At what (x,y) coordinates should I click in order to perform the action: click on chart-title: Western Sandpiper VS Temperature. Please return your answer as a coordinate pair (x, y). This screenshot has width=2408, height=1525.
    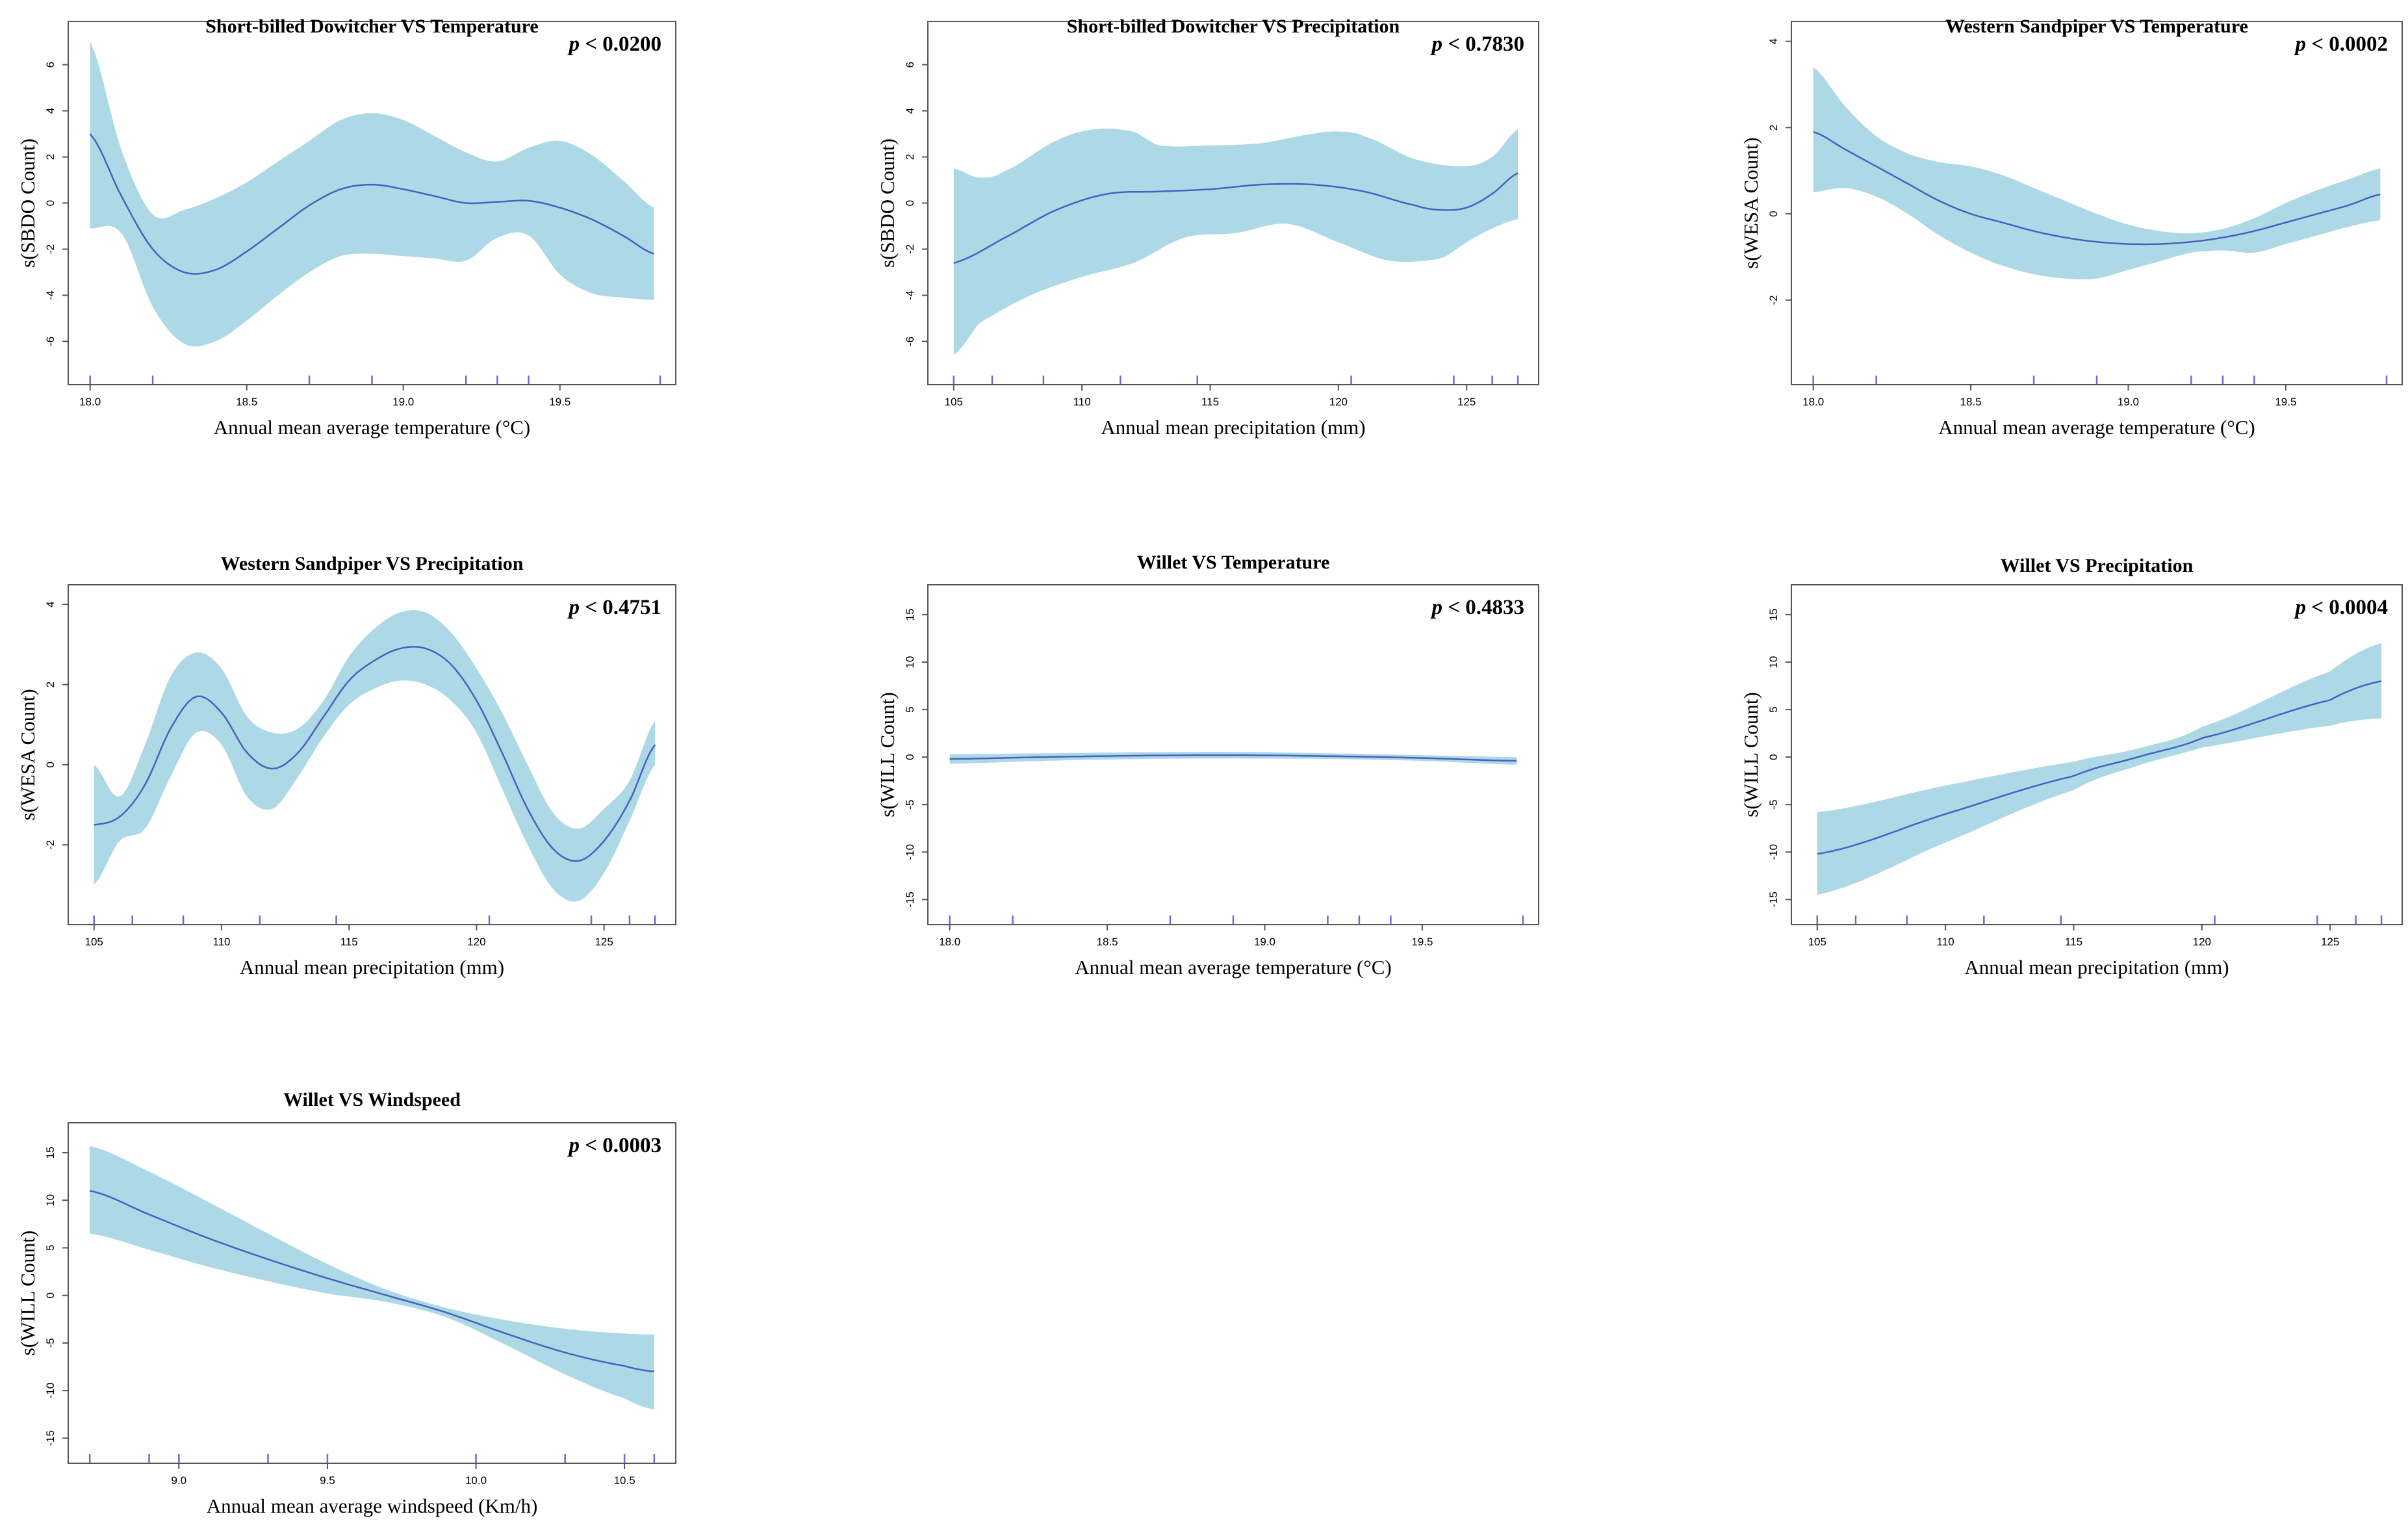
    Looking at the image, I should click on (2096, 26).